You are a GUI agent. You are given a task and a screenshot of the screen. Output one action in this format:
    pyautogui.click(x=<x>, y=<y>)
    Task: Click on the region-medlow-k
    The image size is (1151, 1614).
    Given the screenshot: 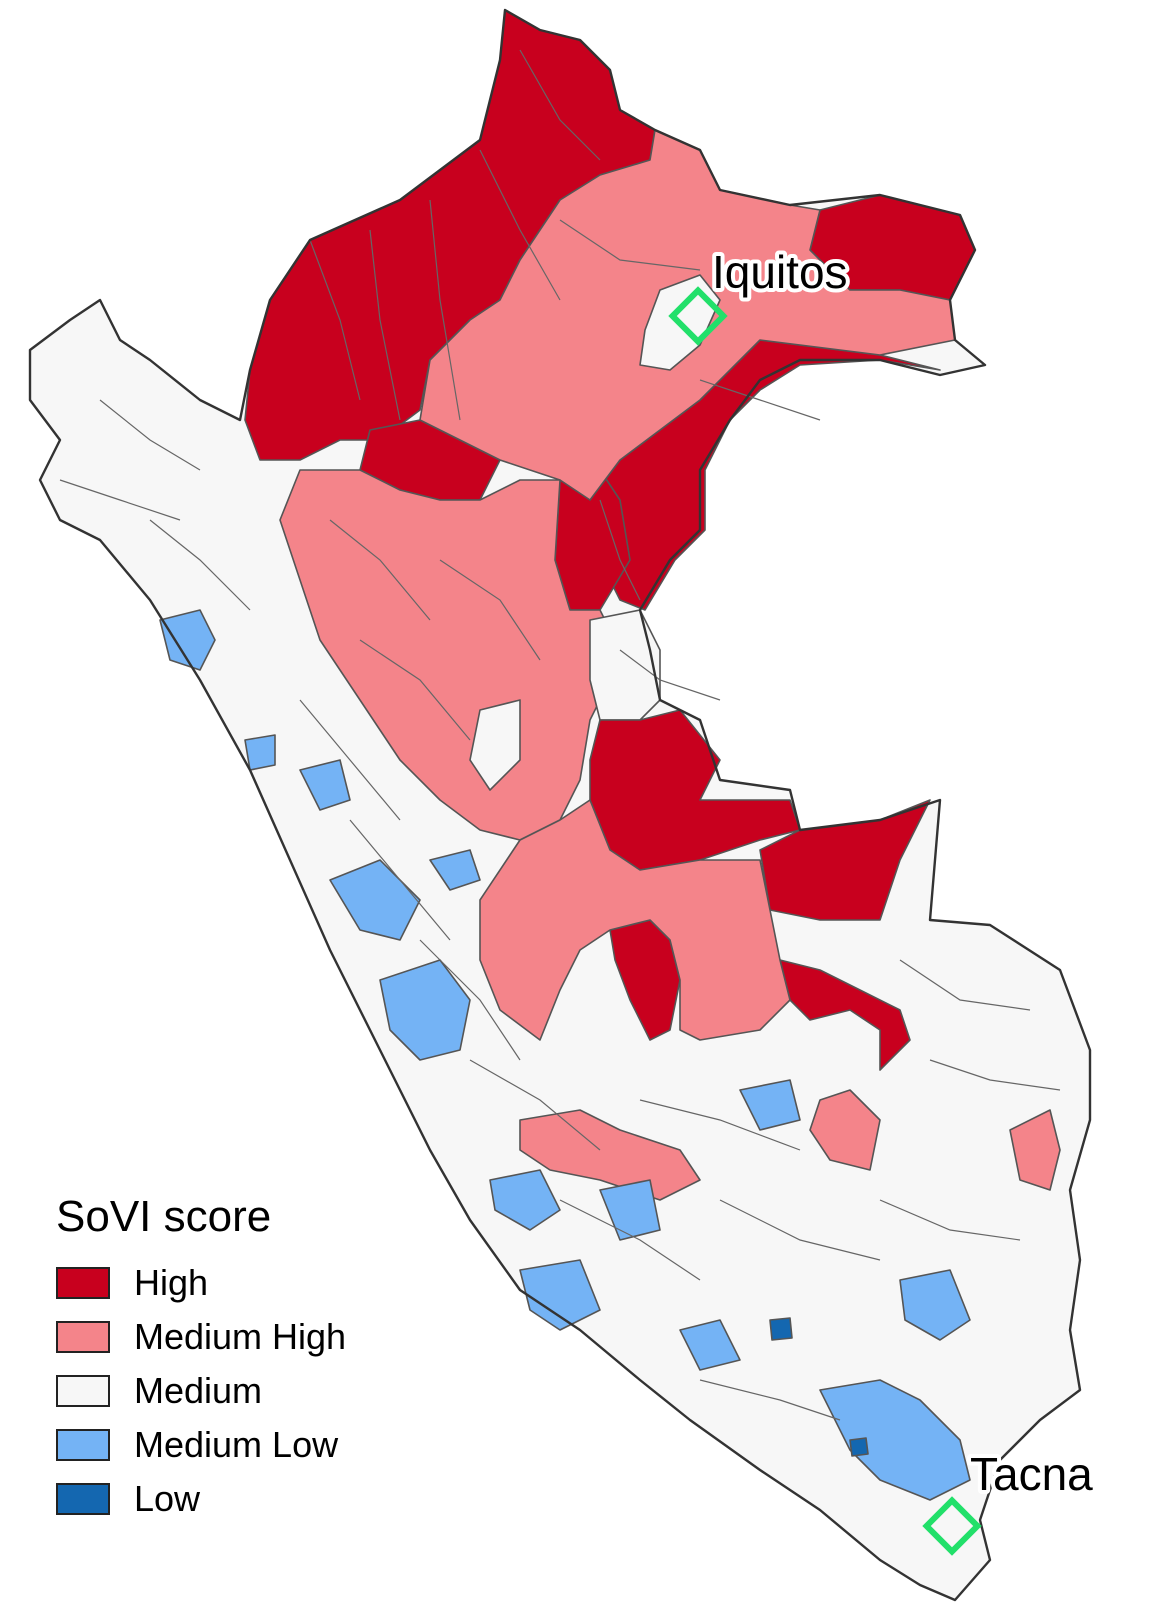 What is the action you would take?
    pyautogui.click(x=325, y=785)
    